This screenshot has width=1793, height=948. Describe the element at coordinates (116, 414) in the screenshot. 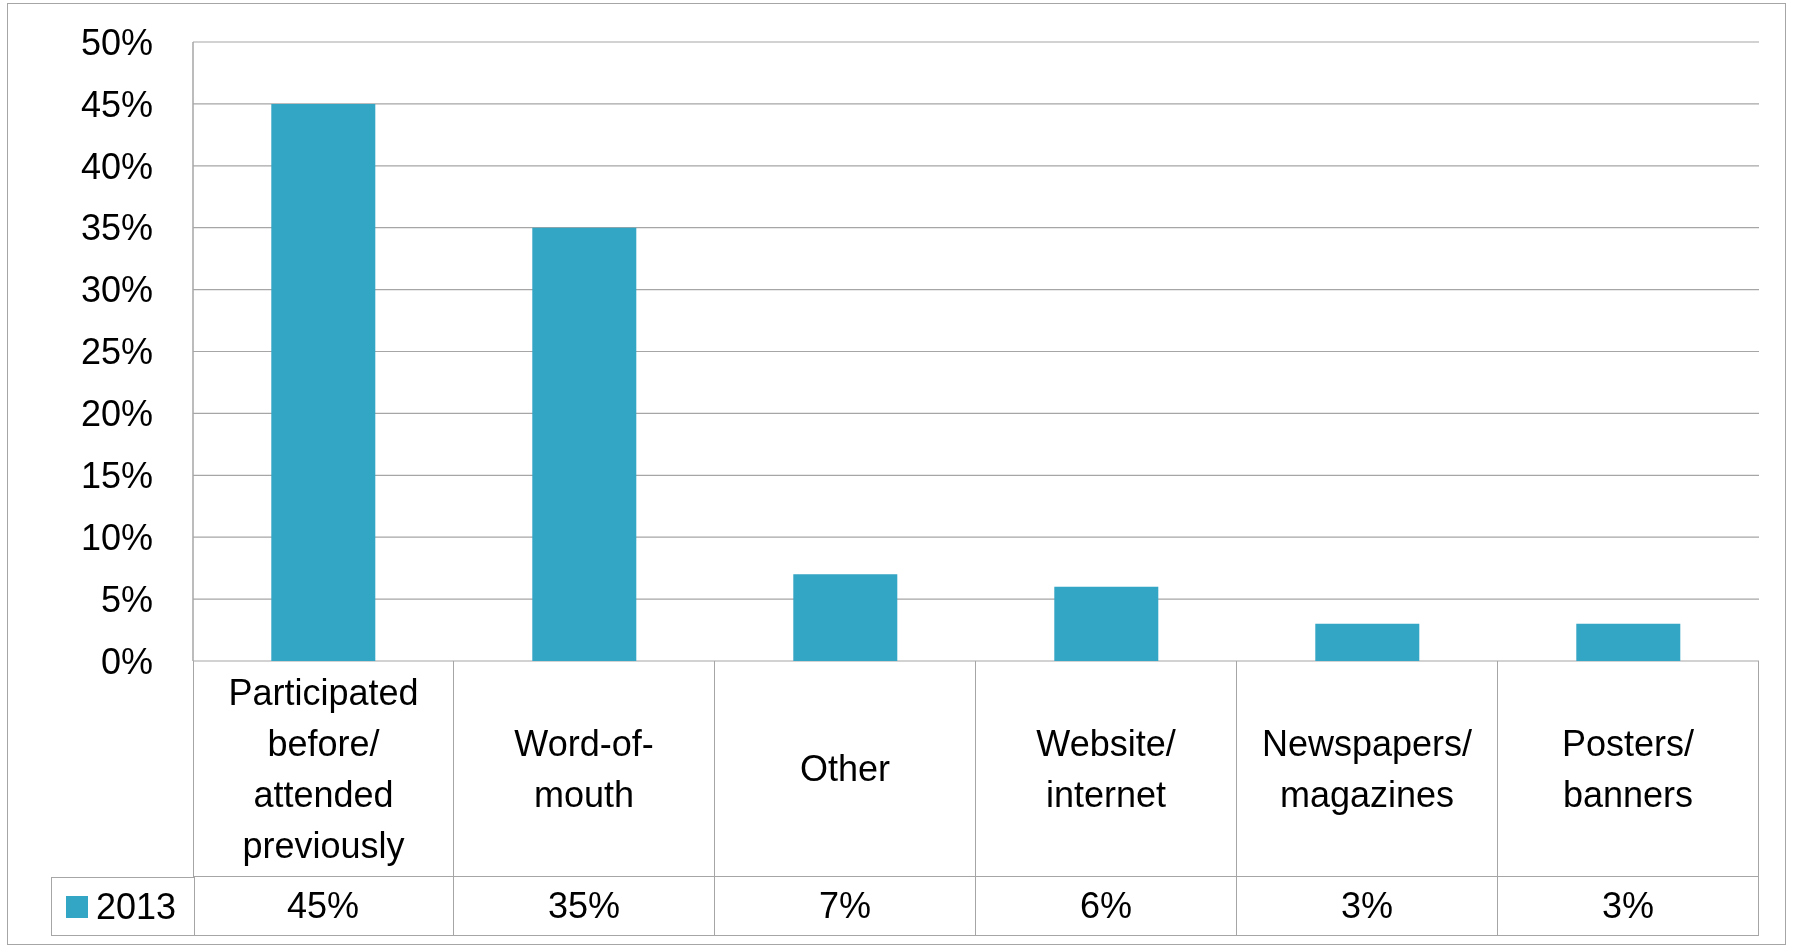

I see `y-tick-label: 20%` at that location.